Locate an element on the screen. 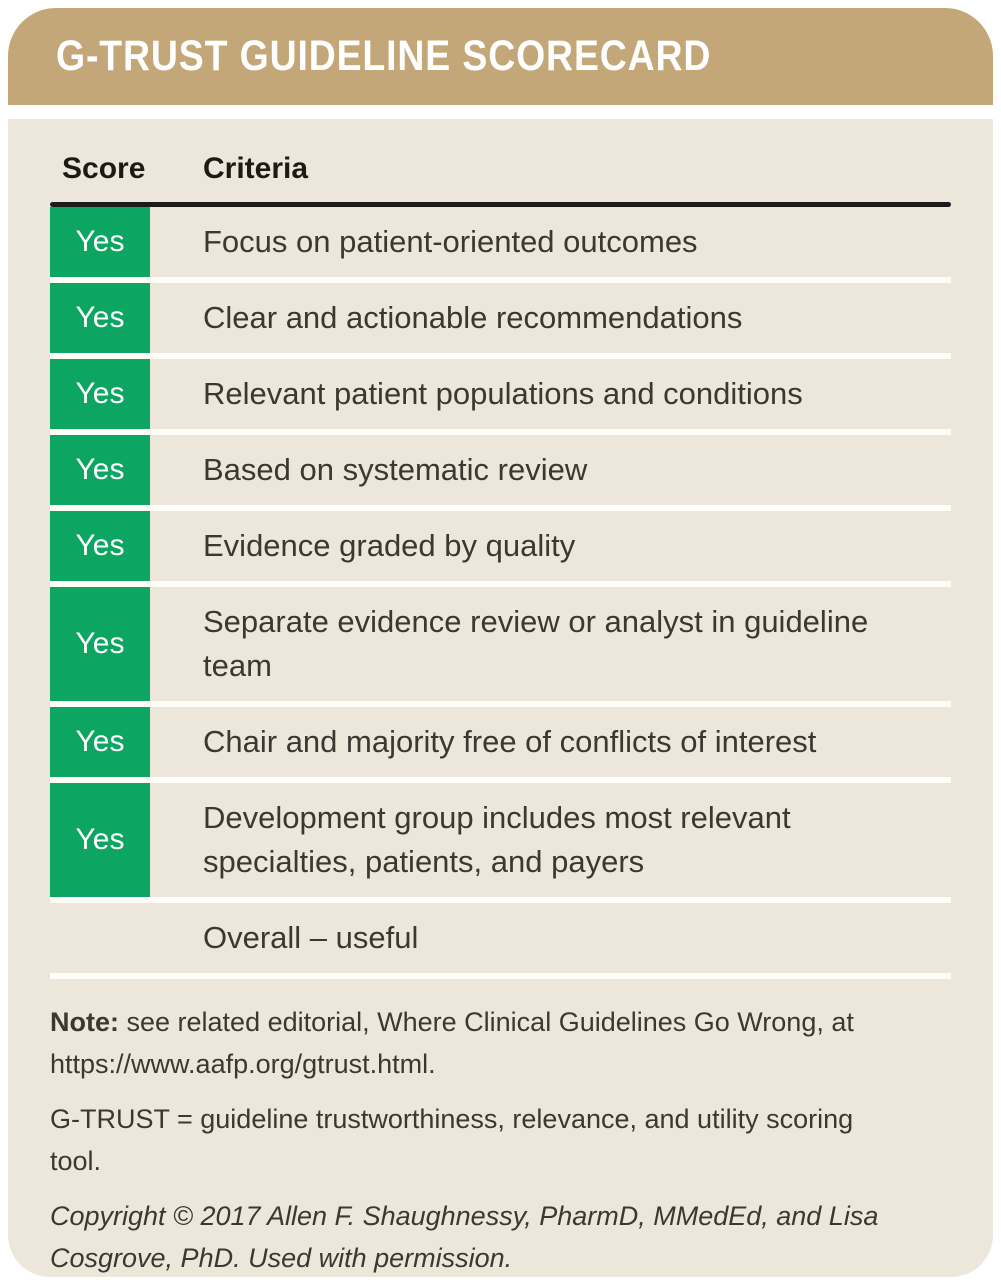 The image size is (1001, 1285). note-label: Note: is located at coordinates (84, 1022).